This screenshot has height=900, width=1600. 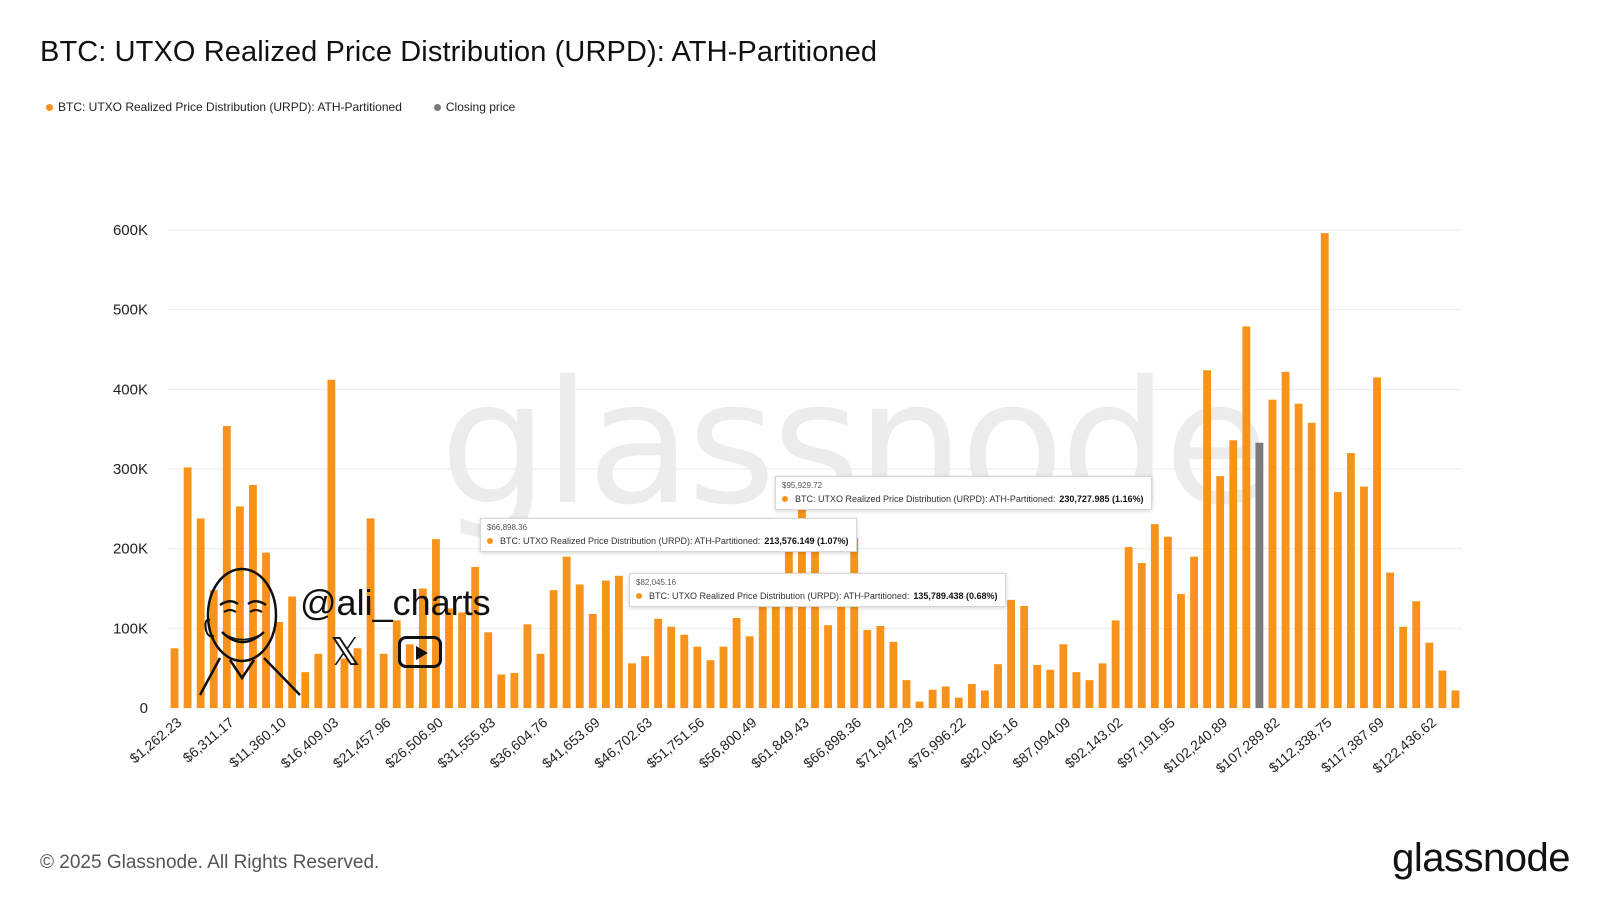 I want to click on glassnode-logo: glassnode, so click(x=1481, y=858).